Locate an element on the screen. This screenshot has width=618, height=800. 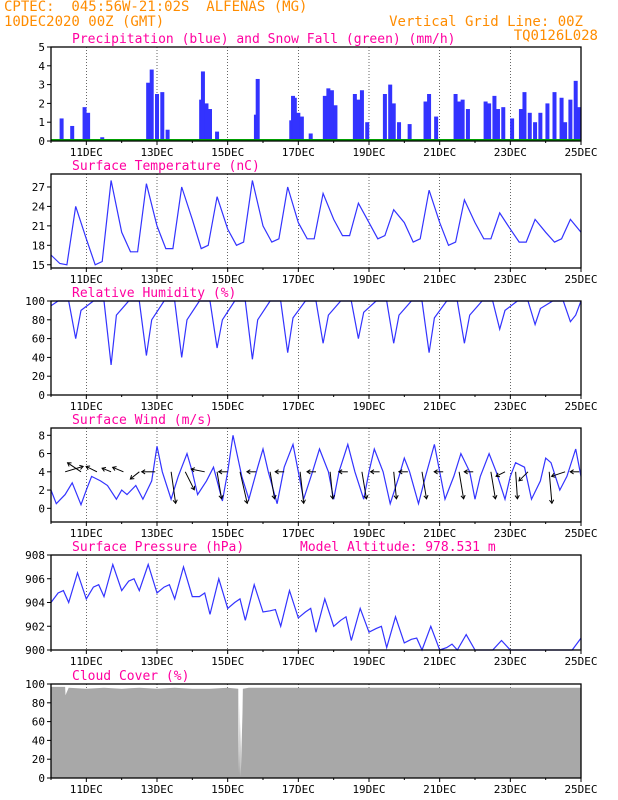
y-tick-label: 24 is located at coordinates (39, 206).